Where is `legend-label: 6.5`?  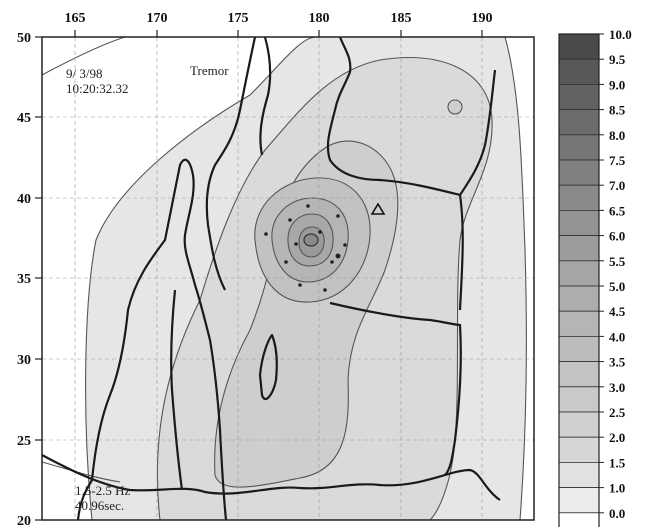
legend-label: 6.5 is located at coordinates (617, 210).